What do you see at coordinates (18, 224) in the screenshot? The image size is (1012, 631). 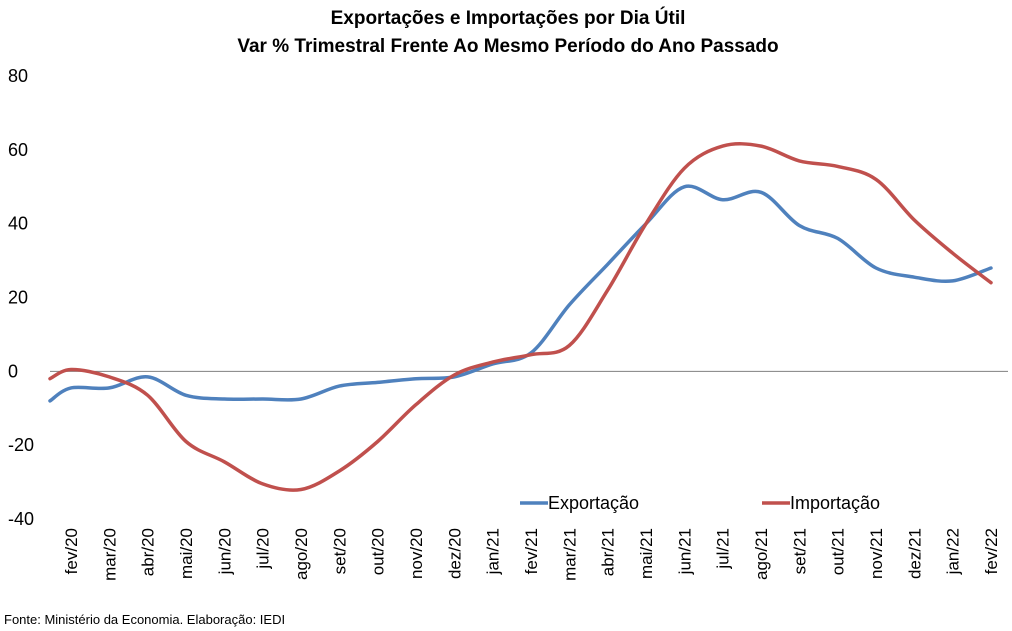 I see `y-tick-label: 40` at bounding box center [18, 224].